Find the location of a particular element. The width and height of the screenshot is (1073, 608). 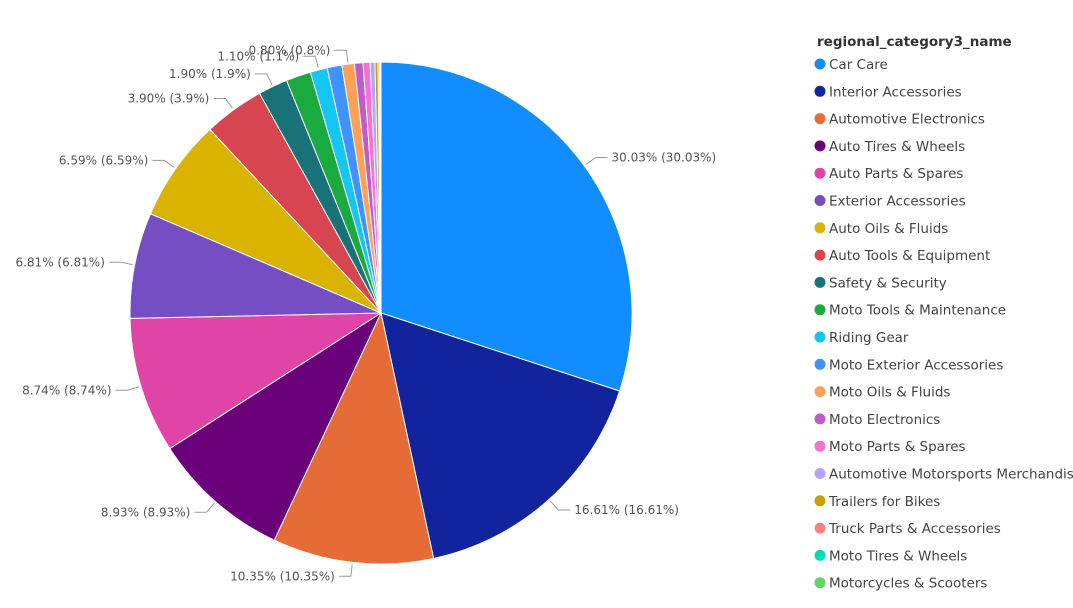

legend-item-motorcycles-and-scooters: Motorcycles & Scooters is located at coordinates (901, 584).